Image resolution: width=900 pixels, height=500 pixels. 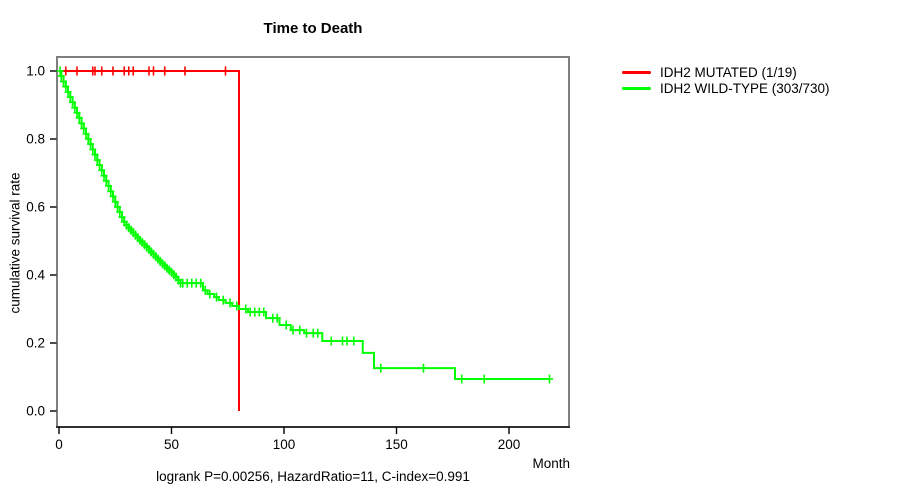 I want to click on legend-line-sample-mutated, so click(x=636, y=72).